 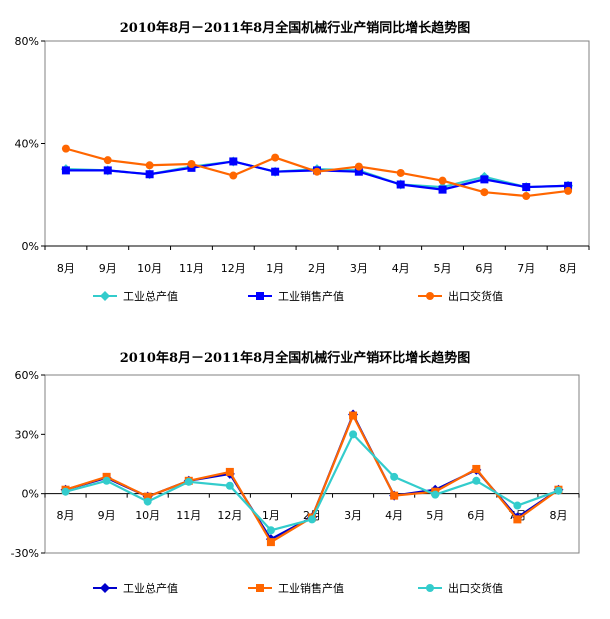 What do you see at coordinates (27, 375) in the screenshot?
I see `y-tick-label: 60%` at bounding box center [27, 375].